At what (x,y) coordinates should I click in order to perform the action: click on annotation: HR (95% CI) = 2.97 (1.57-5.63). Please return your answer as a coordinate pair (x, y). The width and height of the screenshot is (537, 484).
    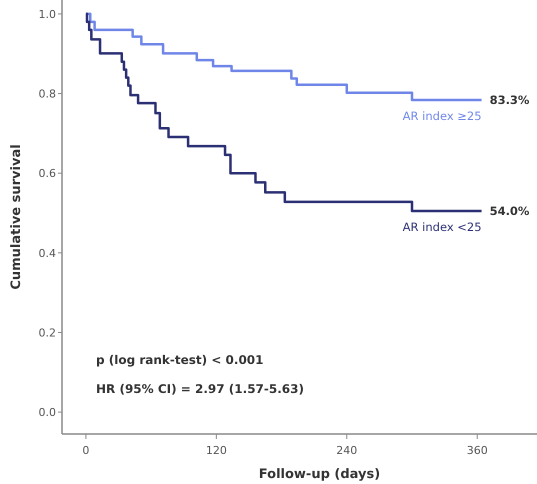
    Looking at the image, I should click on (200, 389).